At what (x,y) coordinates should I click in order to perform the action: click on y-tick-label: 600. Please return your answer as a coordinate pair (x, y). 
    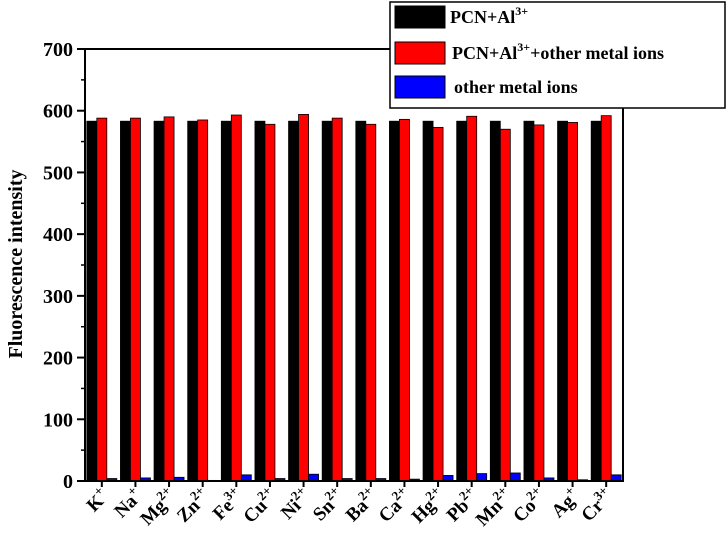
    Looking at the image, I should click on (58, 112).